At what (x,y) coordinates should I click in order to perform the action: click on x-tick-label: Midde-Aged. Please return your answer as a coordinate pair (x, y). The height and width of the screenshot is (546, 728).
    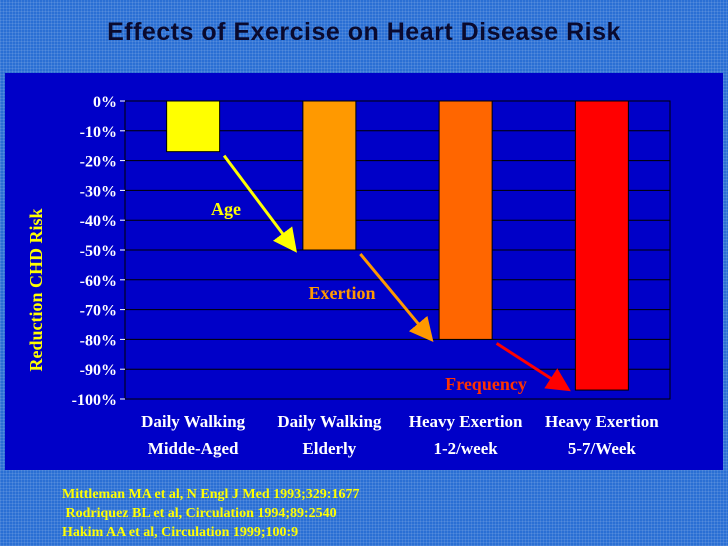
    Looking at the image, I should click on (193, 448).